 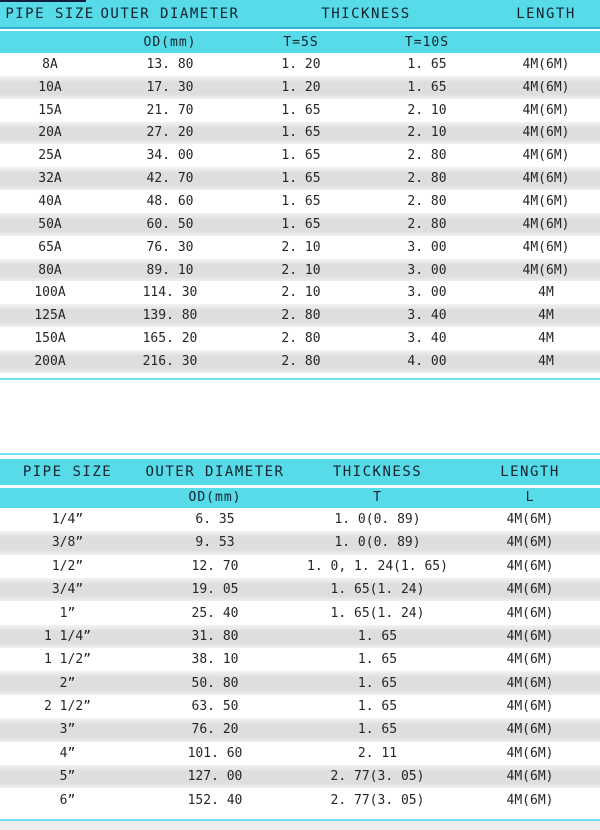 I want to click on table-cell: 4. 00, so click(x=427, y=361).